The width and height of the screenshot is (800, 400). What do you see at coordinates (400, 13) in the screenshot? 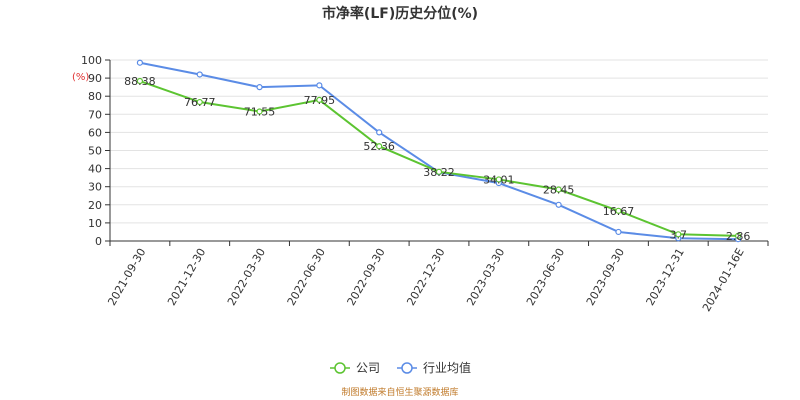
I see `chart-title: 市净率(LF)历史分位(%)` at bounding box center [400, 13].